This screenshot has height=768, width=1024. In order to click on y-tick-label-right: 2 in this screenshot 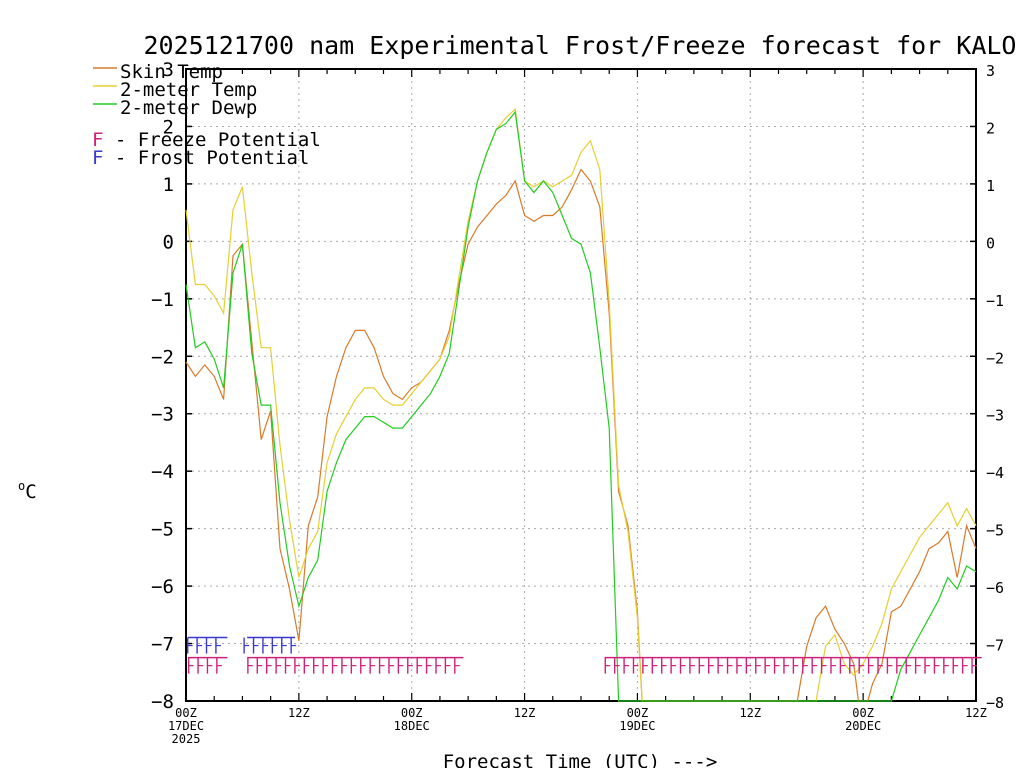, I will do `click(990, 128)`.